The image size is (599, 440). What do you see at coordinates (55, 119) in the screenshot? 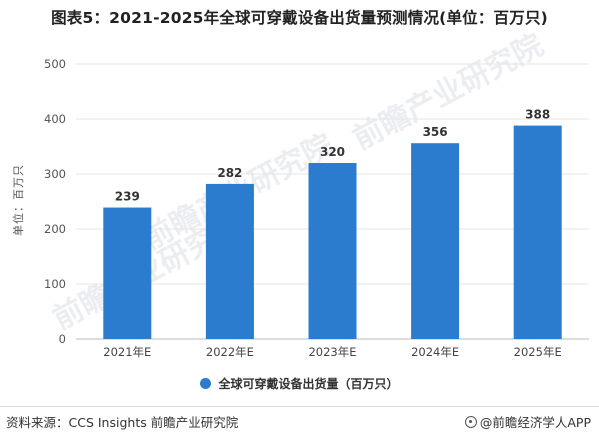
I see `y-tick-label: 400` at bounding box center [55, 119].